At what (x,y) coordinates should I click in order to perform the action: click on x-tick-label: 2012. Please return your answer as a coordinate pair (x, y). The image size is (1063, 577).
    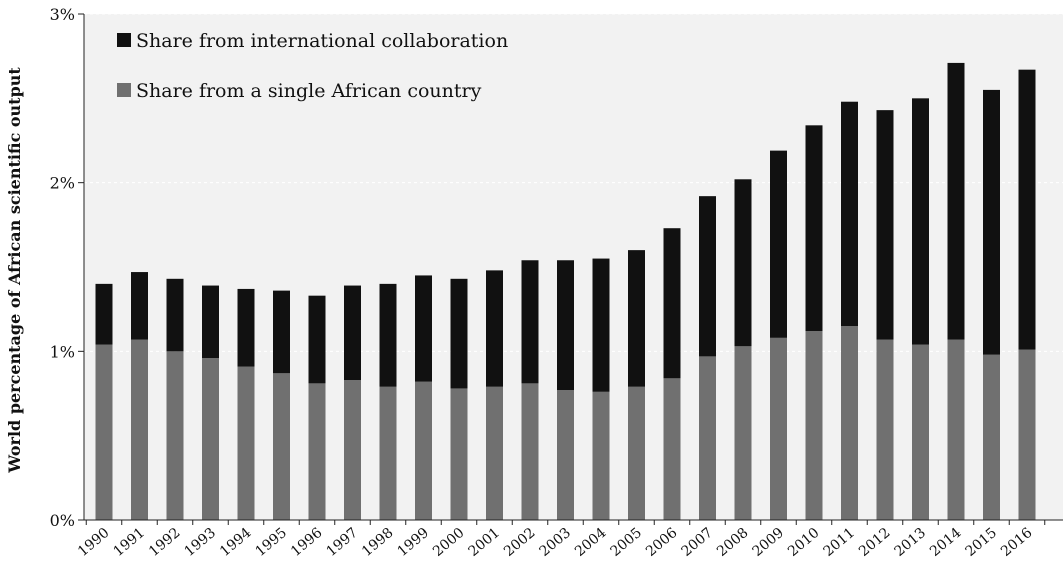
    Looking at the image, I should click on (875, 542).